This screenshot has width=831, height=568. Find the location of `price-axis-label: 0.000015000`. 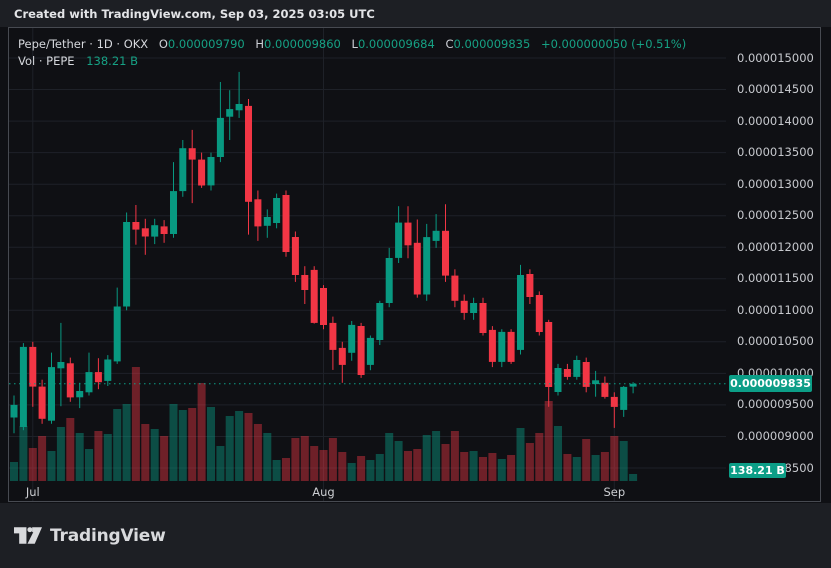

price-axis-label: 0.000015000 is located at coordinates (775, 57).